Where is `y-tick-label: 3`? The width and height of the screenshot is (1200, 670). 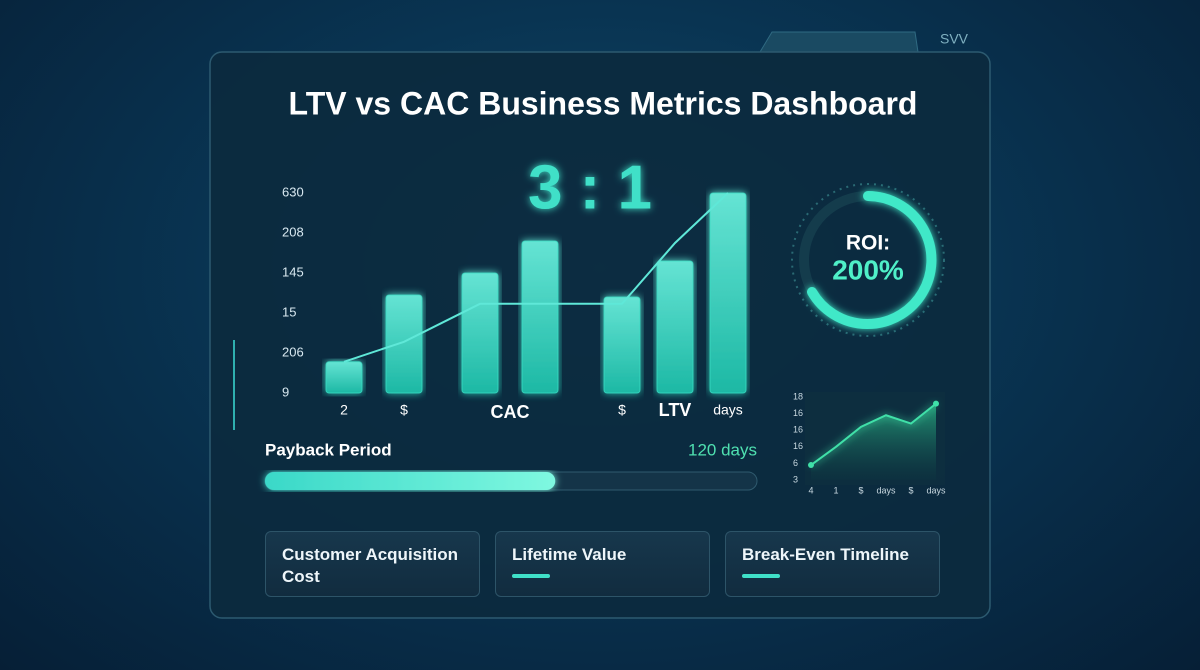 y-tick-label: 3 is located at coordinates (795, 479).